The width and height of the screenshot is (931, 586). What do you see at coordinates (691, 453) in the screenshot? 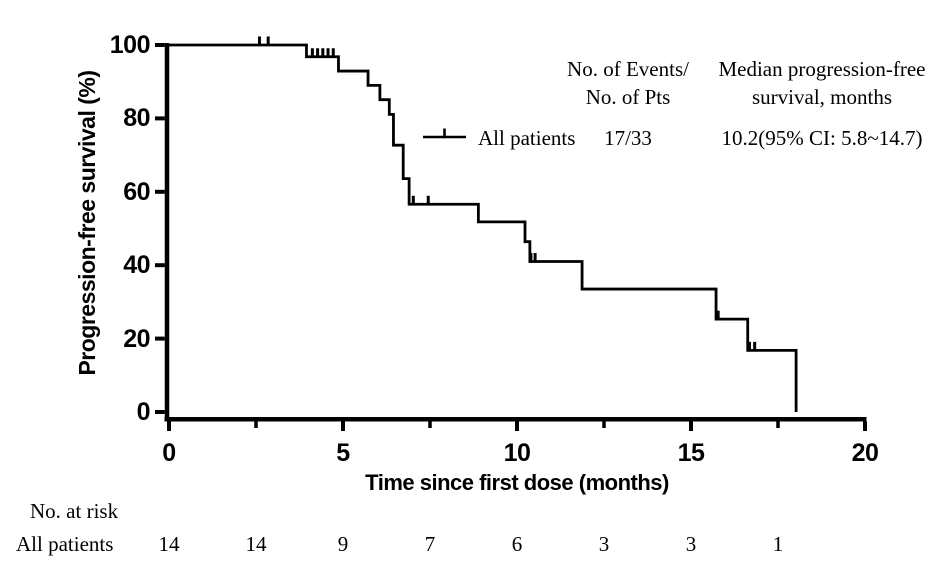
I see `x-tick-label: 15` at bounding box center [691, 453].